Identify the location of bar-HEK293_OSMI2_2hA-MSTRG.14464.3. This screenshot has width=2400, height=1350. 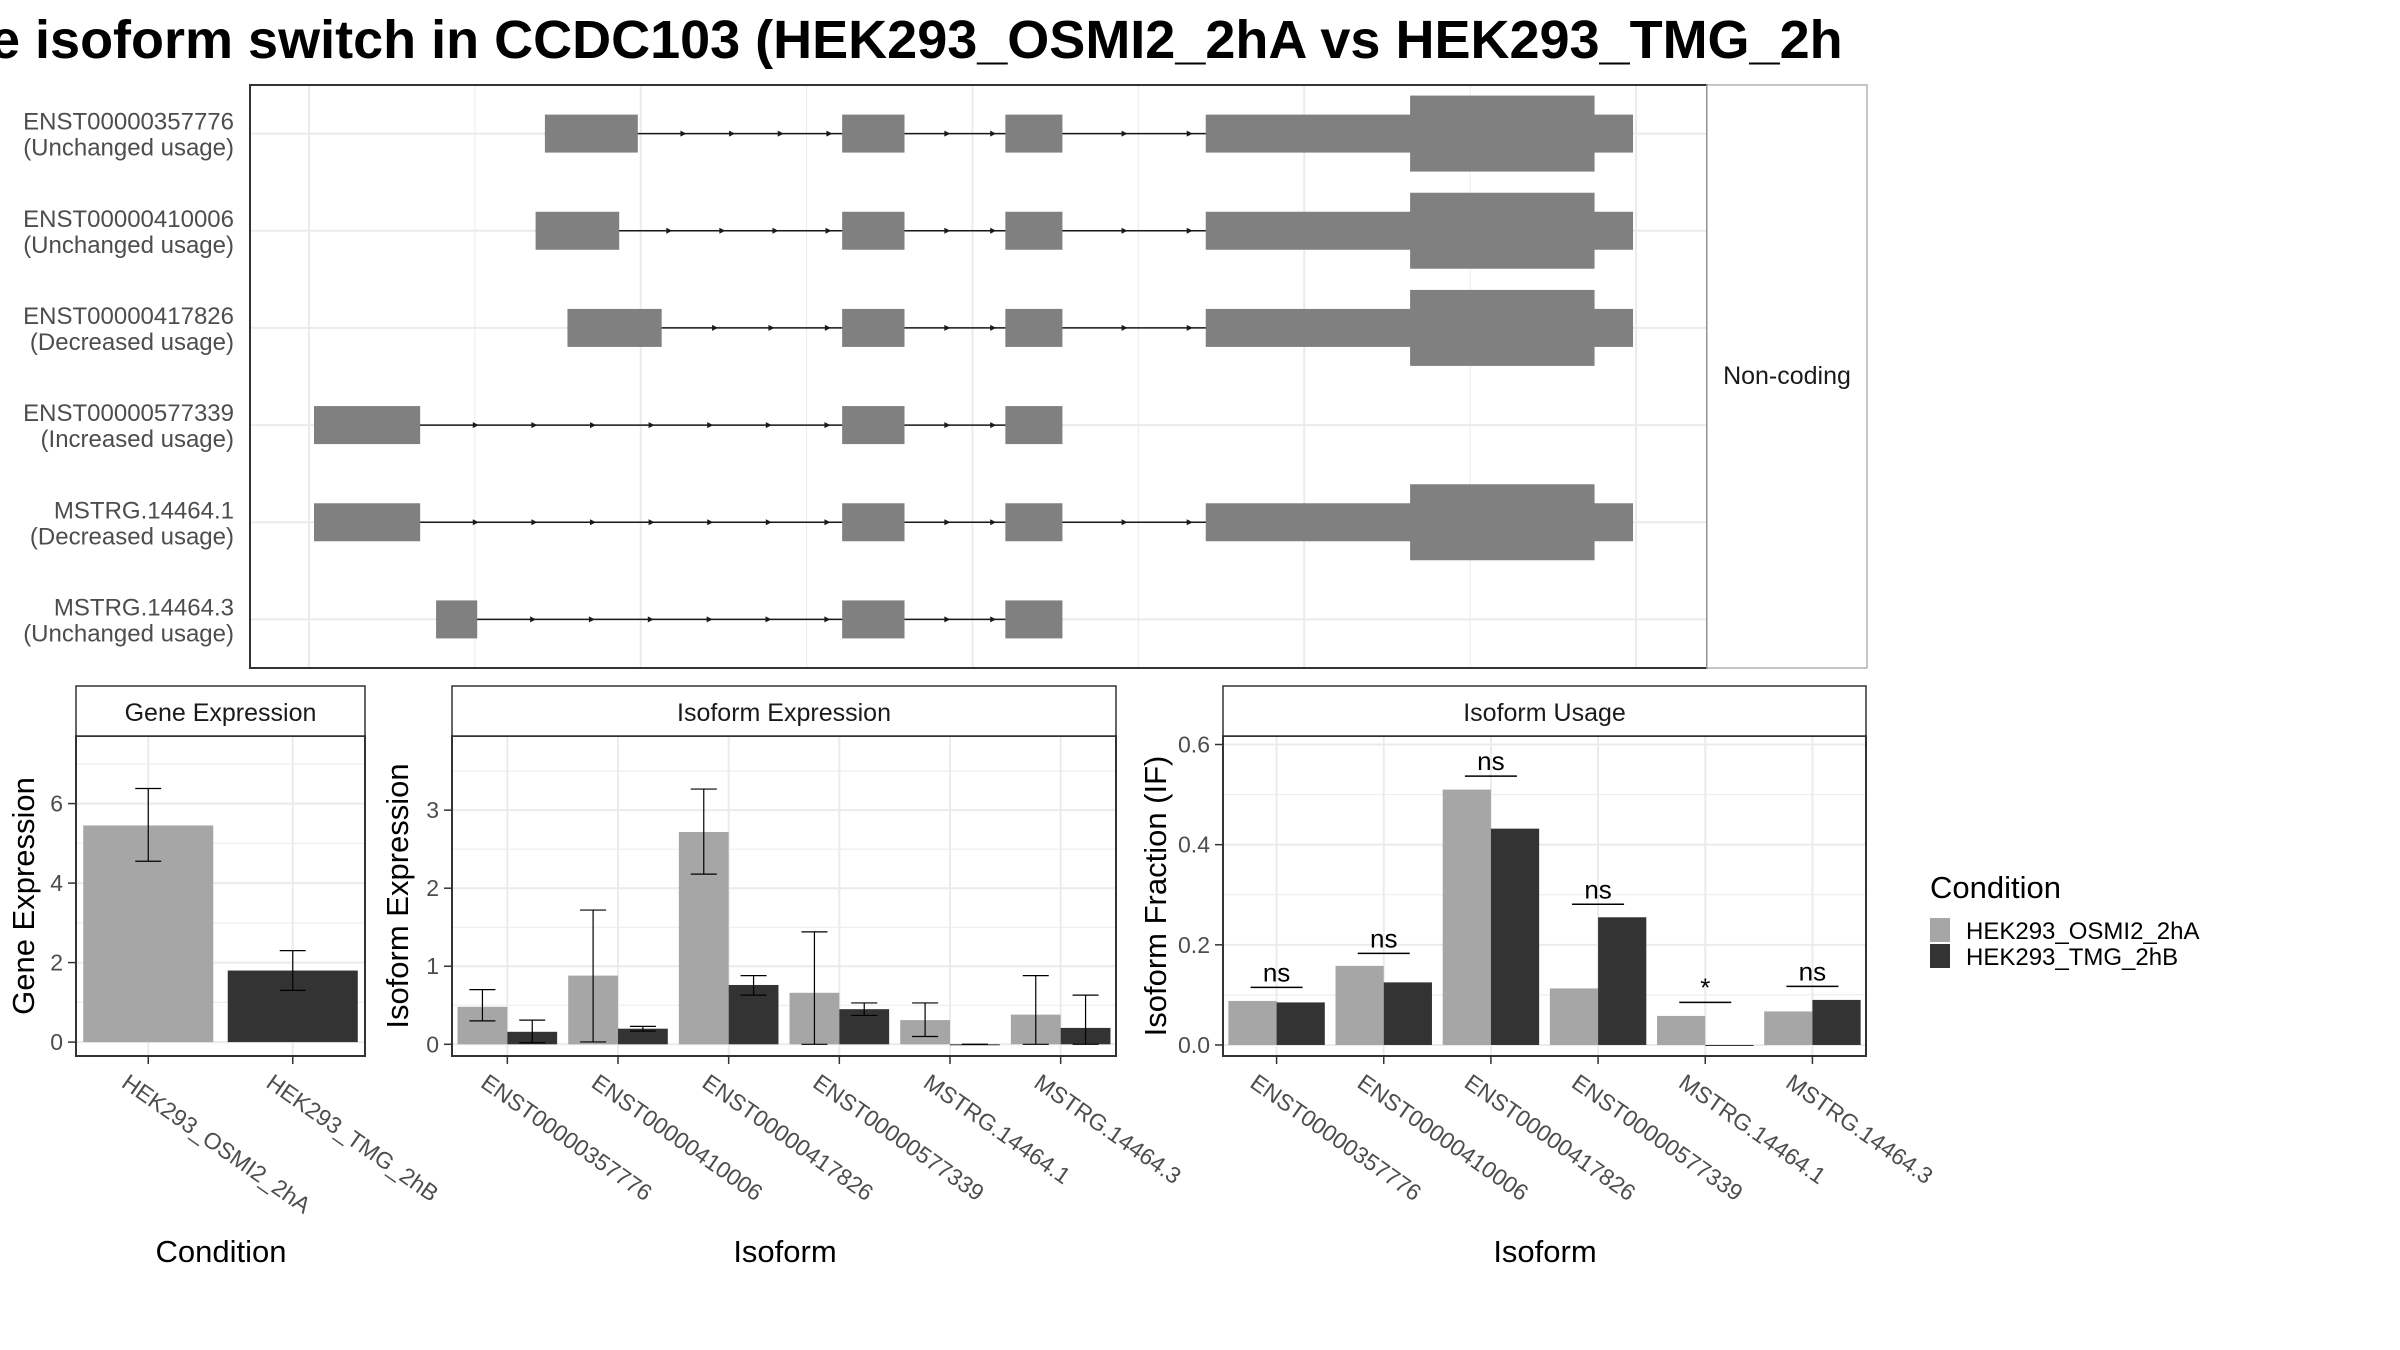
(1788, 1028).